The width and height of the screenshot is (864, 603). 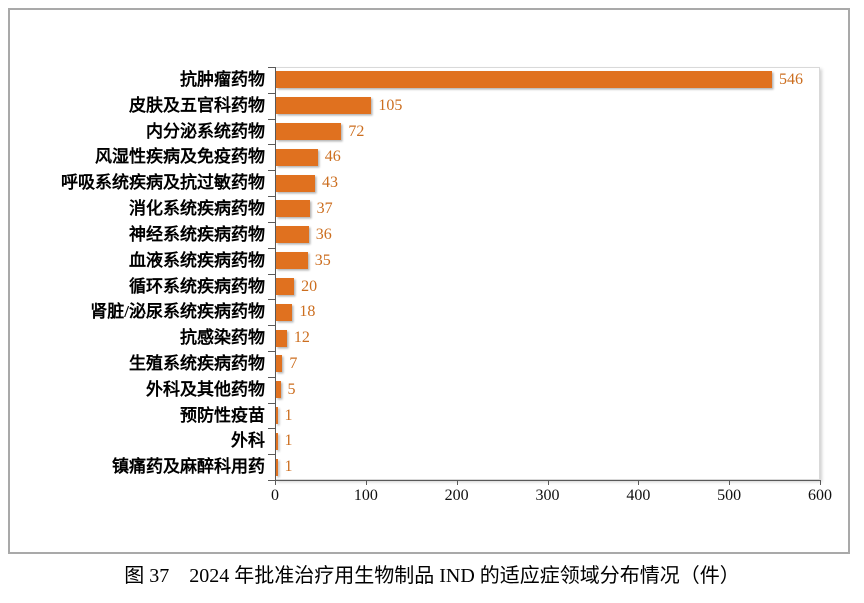 What do you see at coordinates (291, 389) in the screenshot?
I see `value-label: 5` at bounding box center [291, 389].